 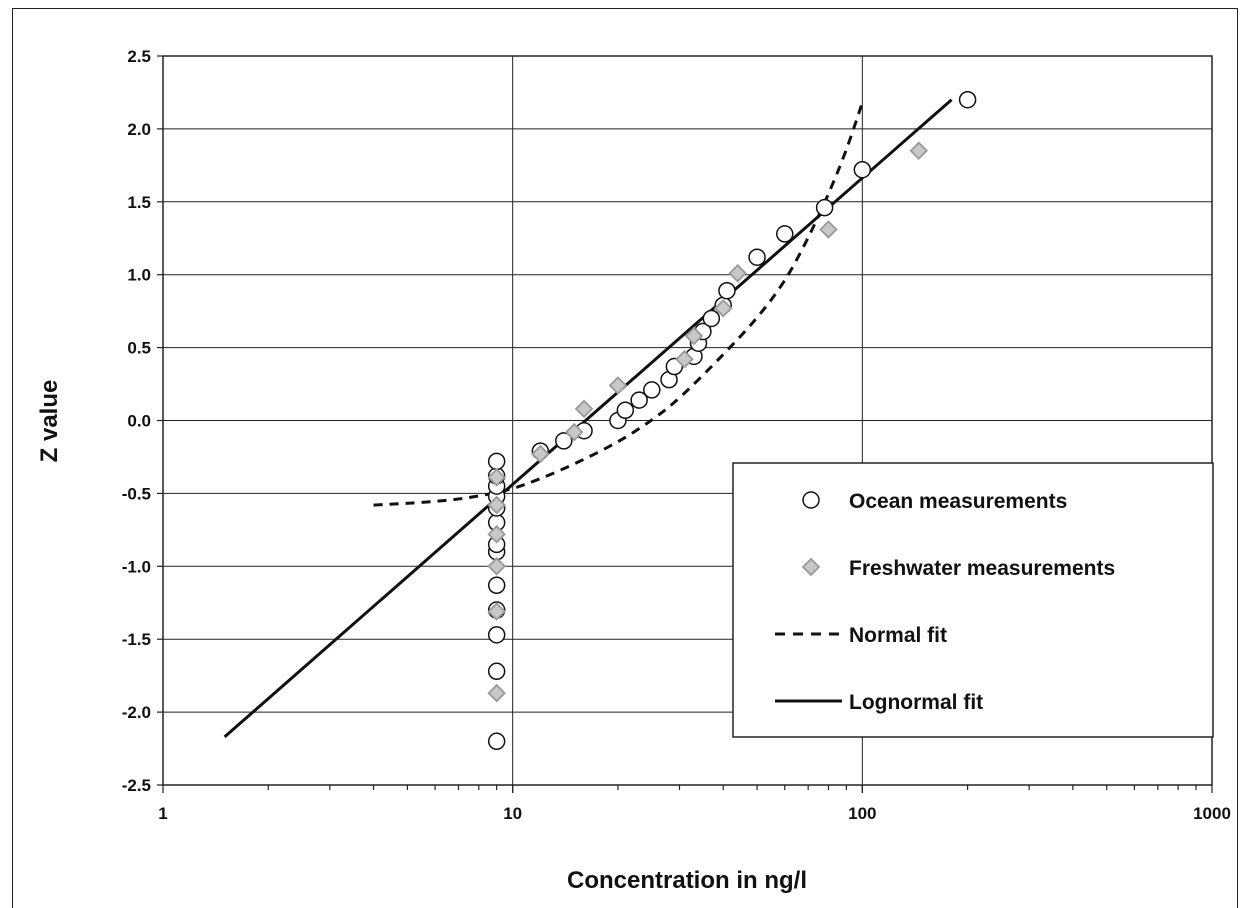 What do you see at coordinates (162, 813) in the screenshot?
I see `x-tick-label: 1` at bounding box center [162, 813].